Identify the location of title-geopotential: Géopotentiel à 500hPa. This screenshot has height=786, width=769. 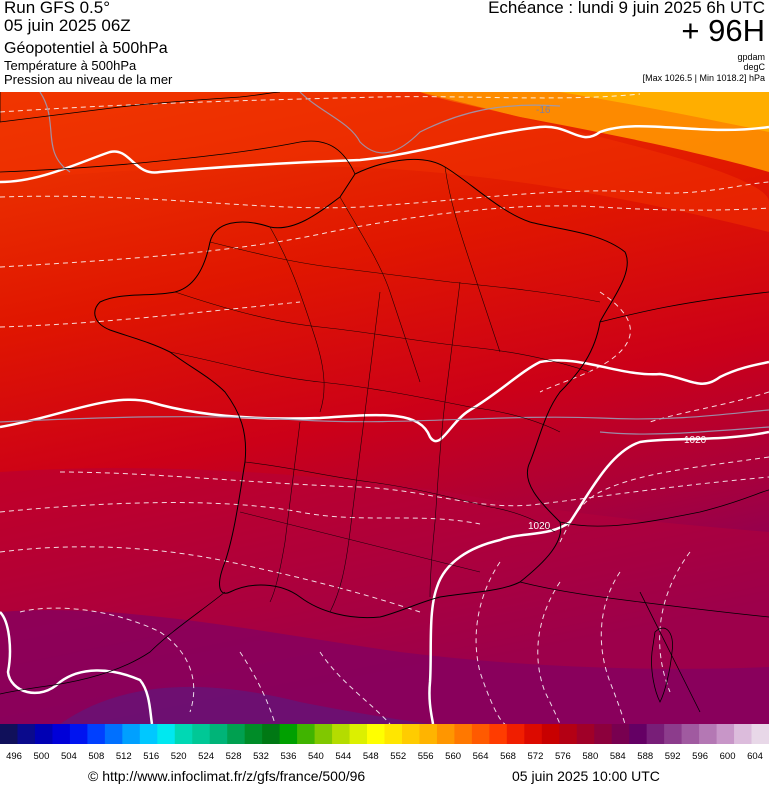
(86, 48).